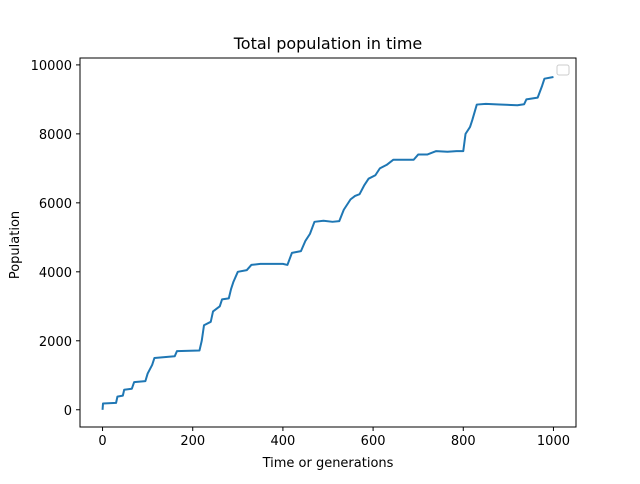 The width and height of the screenshot is (640, 484). I want to click on y-tick-label: 6000, so click(55, 204).